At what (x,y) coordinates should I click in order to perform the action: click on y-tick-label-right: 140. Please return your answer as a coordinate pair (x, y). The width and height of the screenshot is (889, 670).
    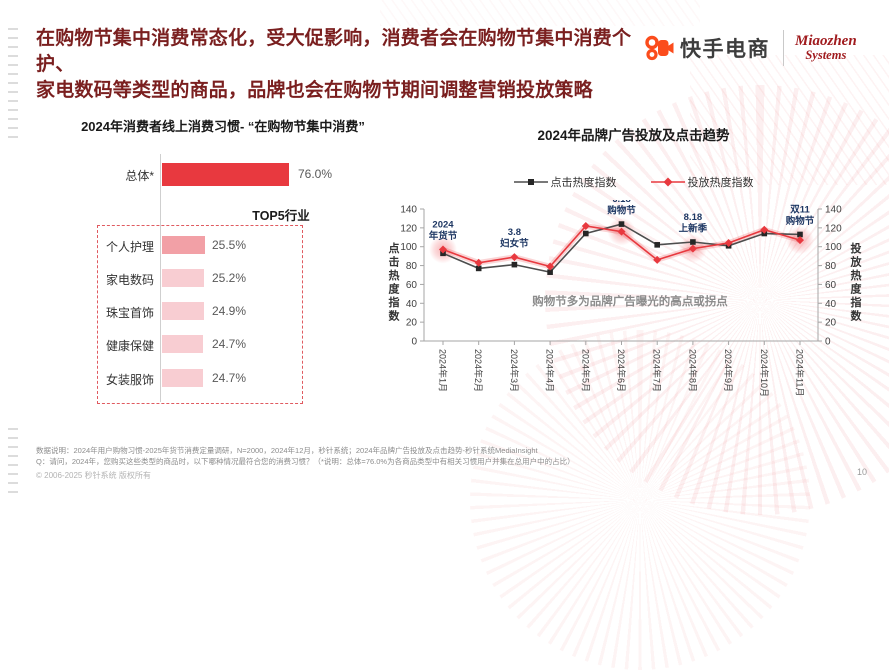
    Looking at the image, I should click on (833, 210).